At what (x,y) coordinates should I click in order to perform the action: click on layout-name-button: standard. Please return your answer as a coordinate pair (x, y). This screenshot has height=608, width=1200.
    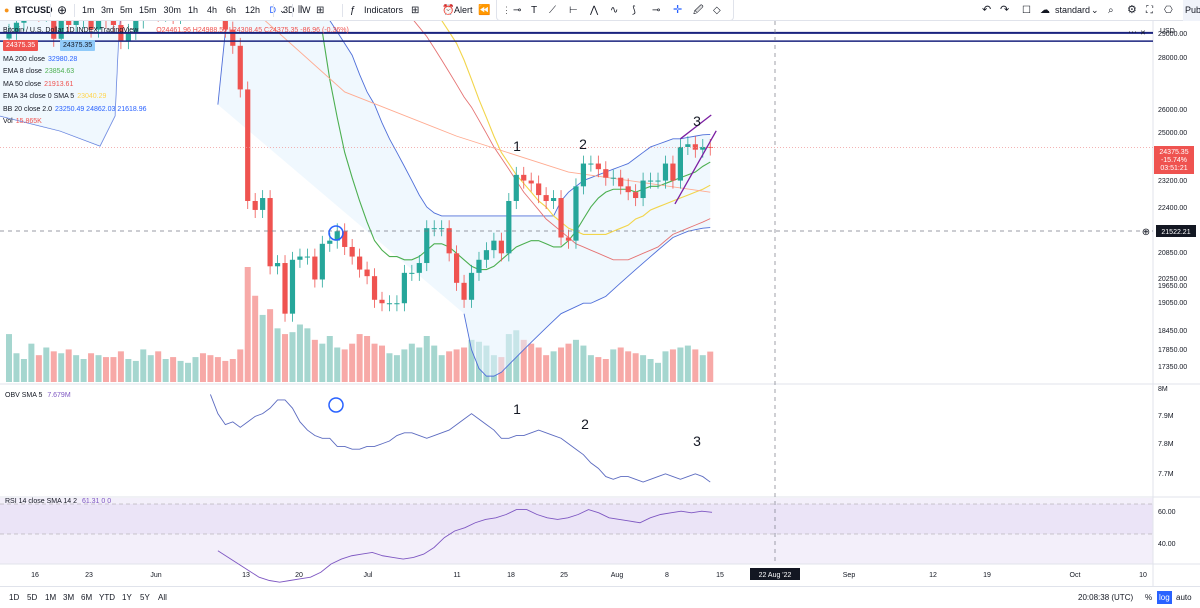
    Looking at the image, I should click on (1073, 10).